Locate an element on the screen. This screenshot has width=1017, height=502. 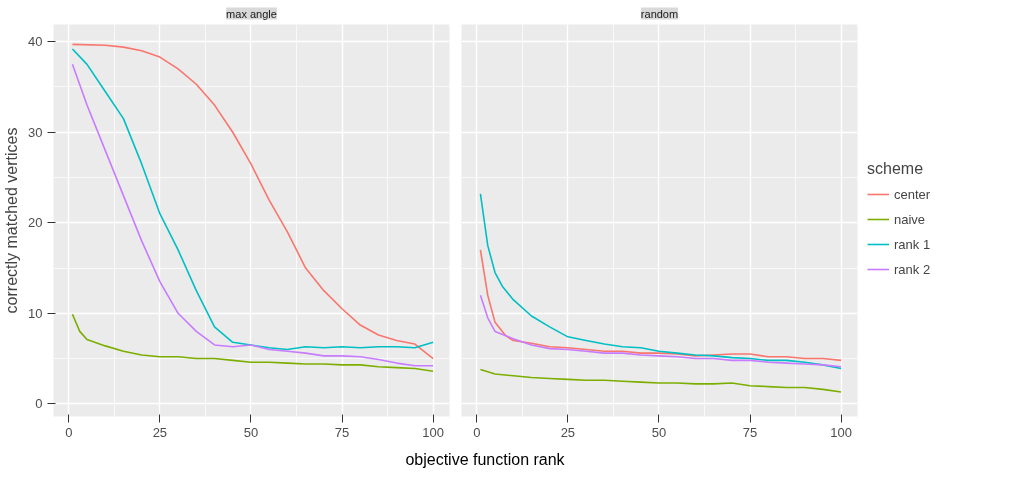
y-tick-label: 10 is located at coordinates (35, 313).